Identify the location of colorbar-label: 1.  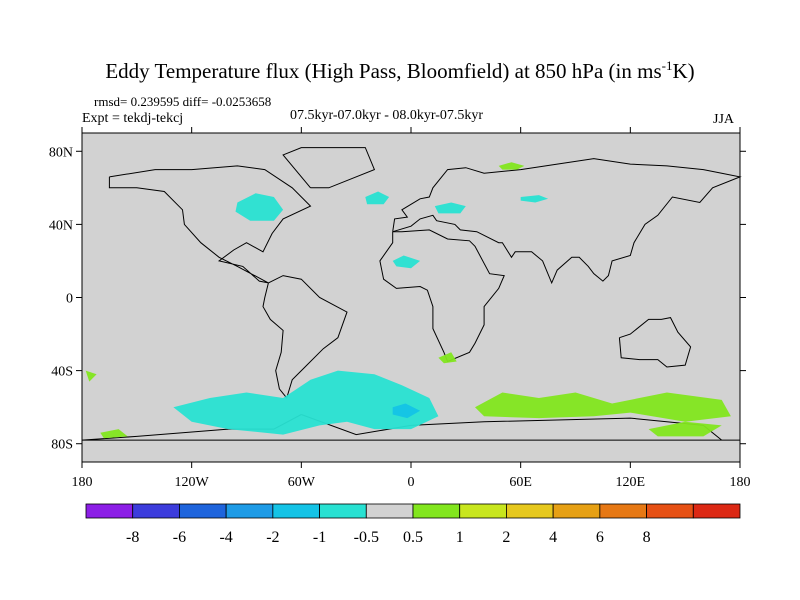
(460, 537).